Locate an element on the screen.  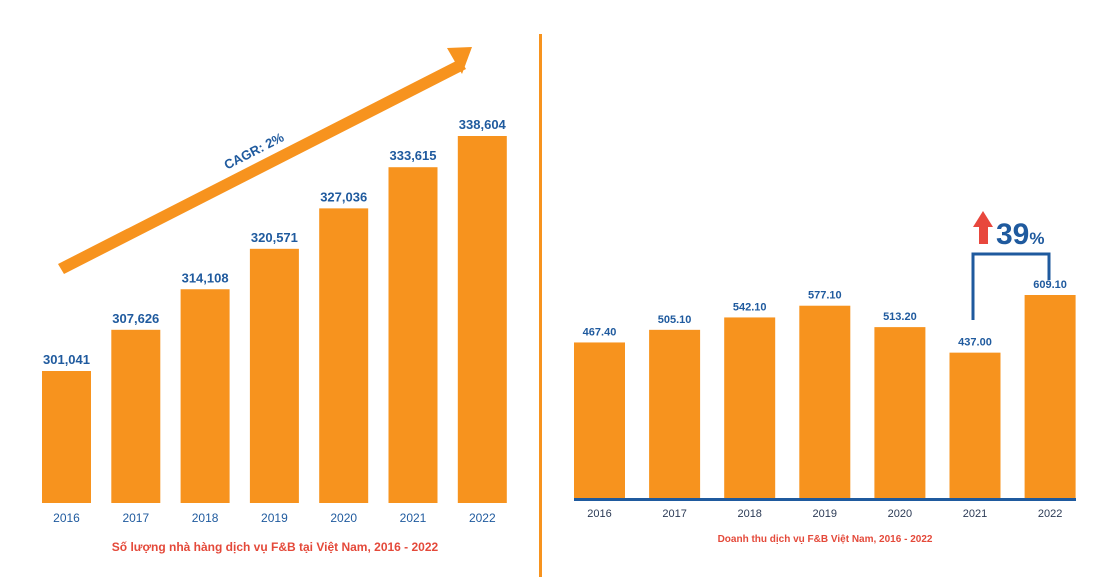
value-label-2018: 542.10 is located at coordinates (750, 307).